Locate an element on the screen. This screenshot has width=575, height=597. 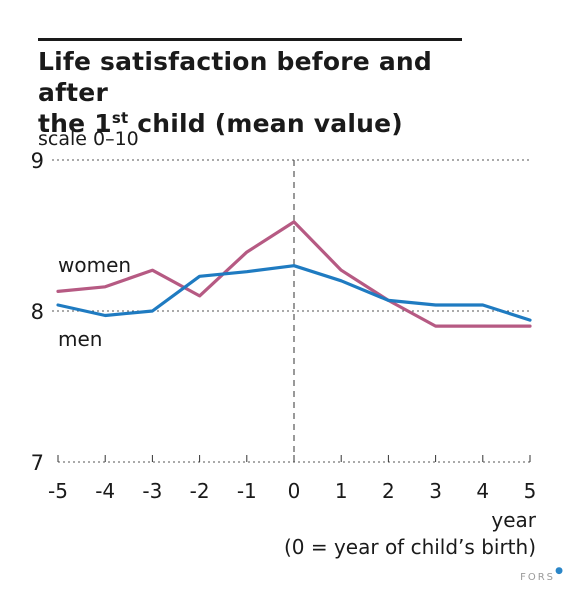
x-tick-label: 2 is located at coordinates (388, 491).